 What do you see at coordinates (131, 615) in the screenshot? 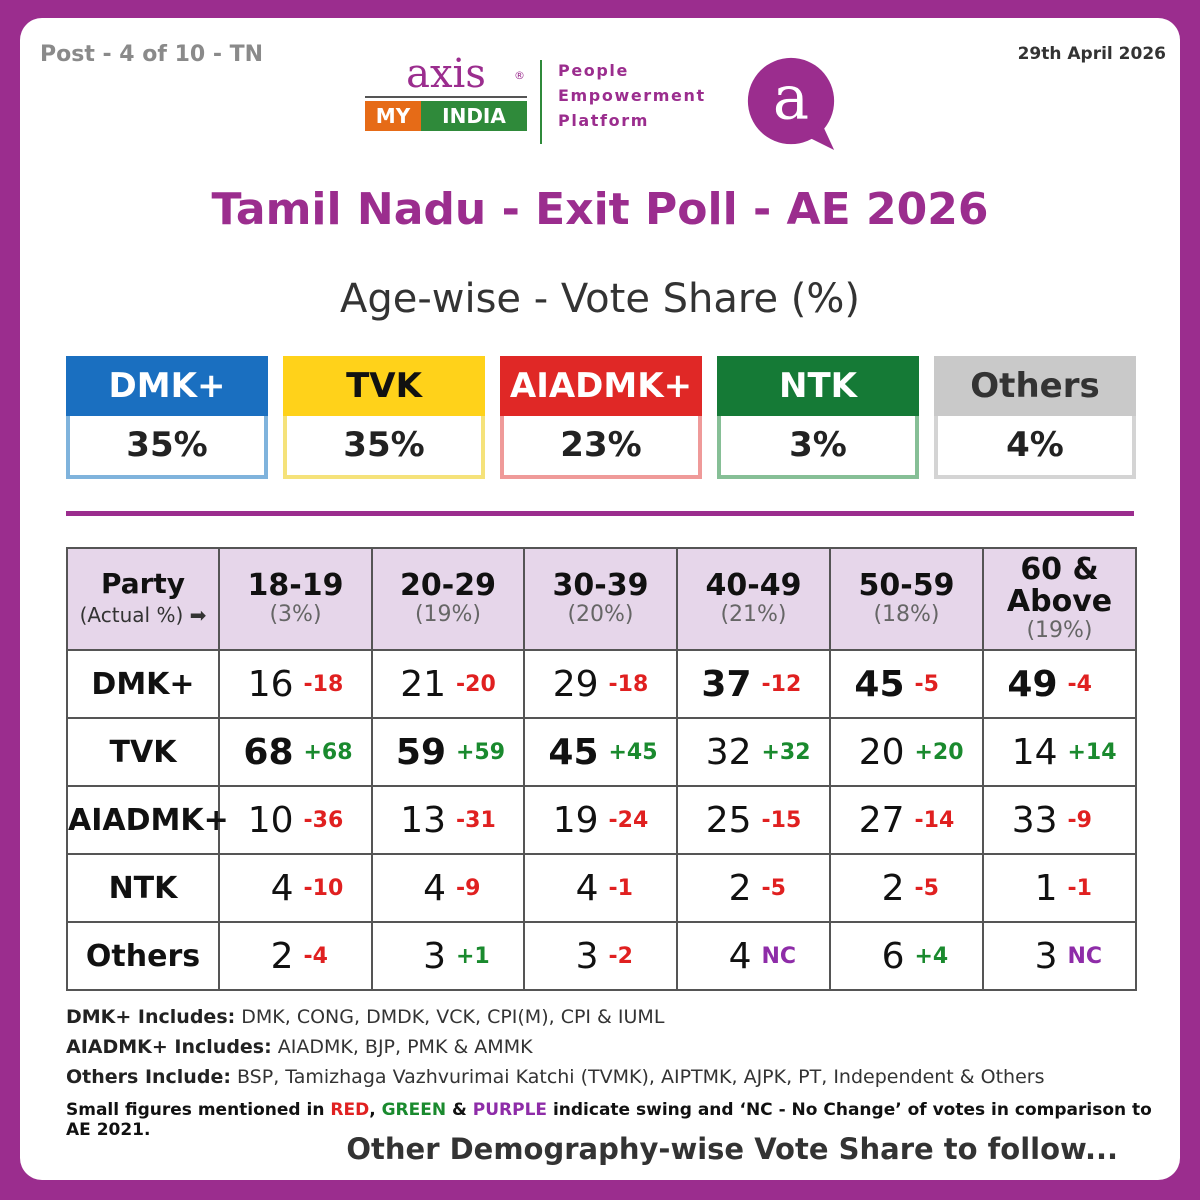
I see `actual-header-text: (Actual %)` at bounding box center [131, 615].